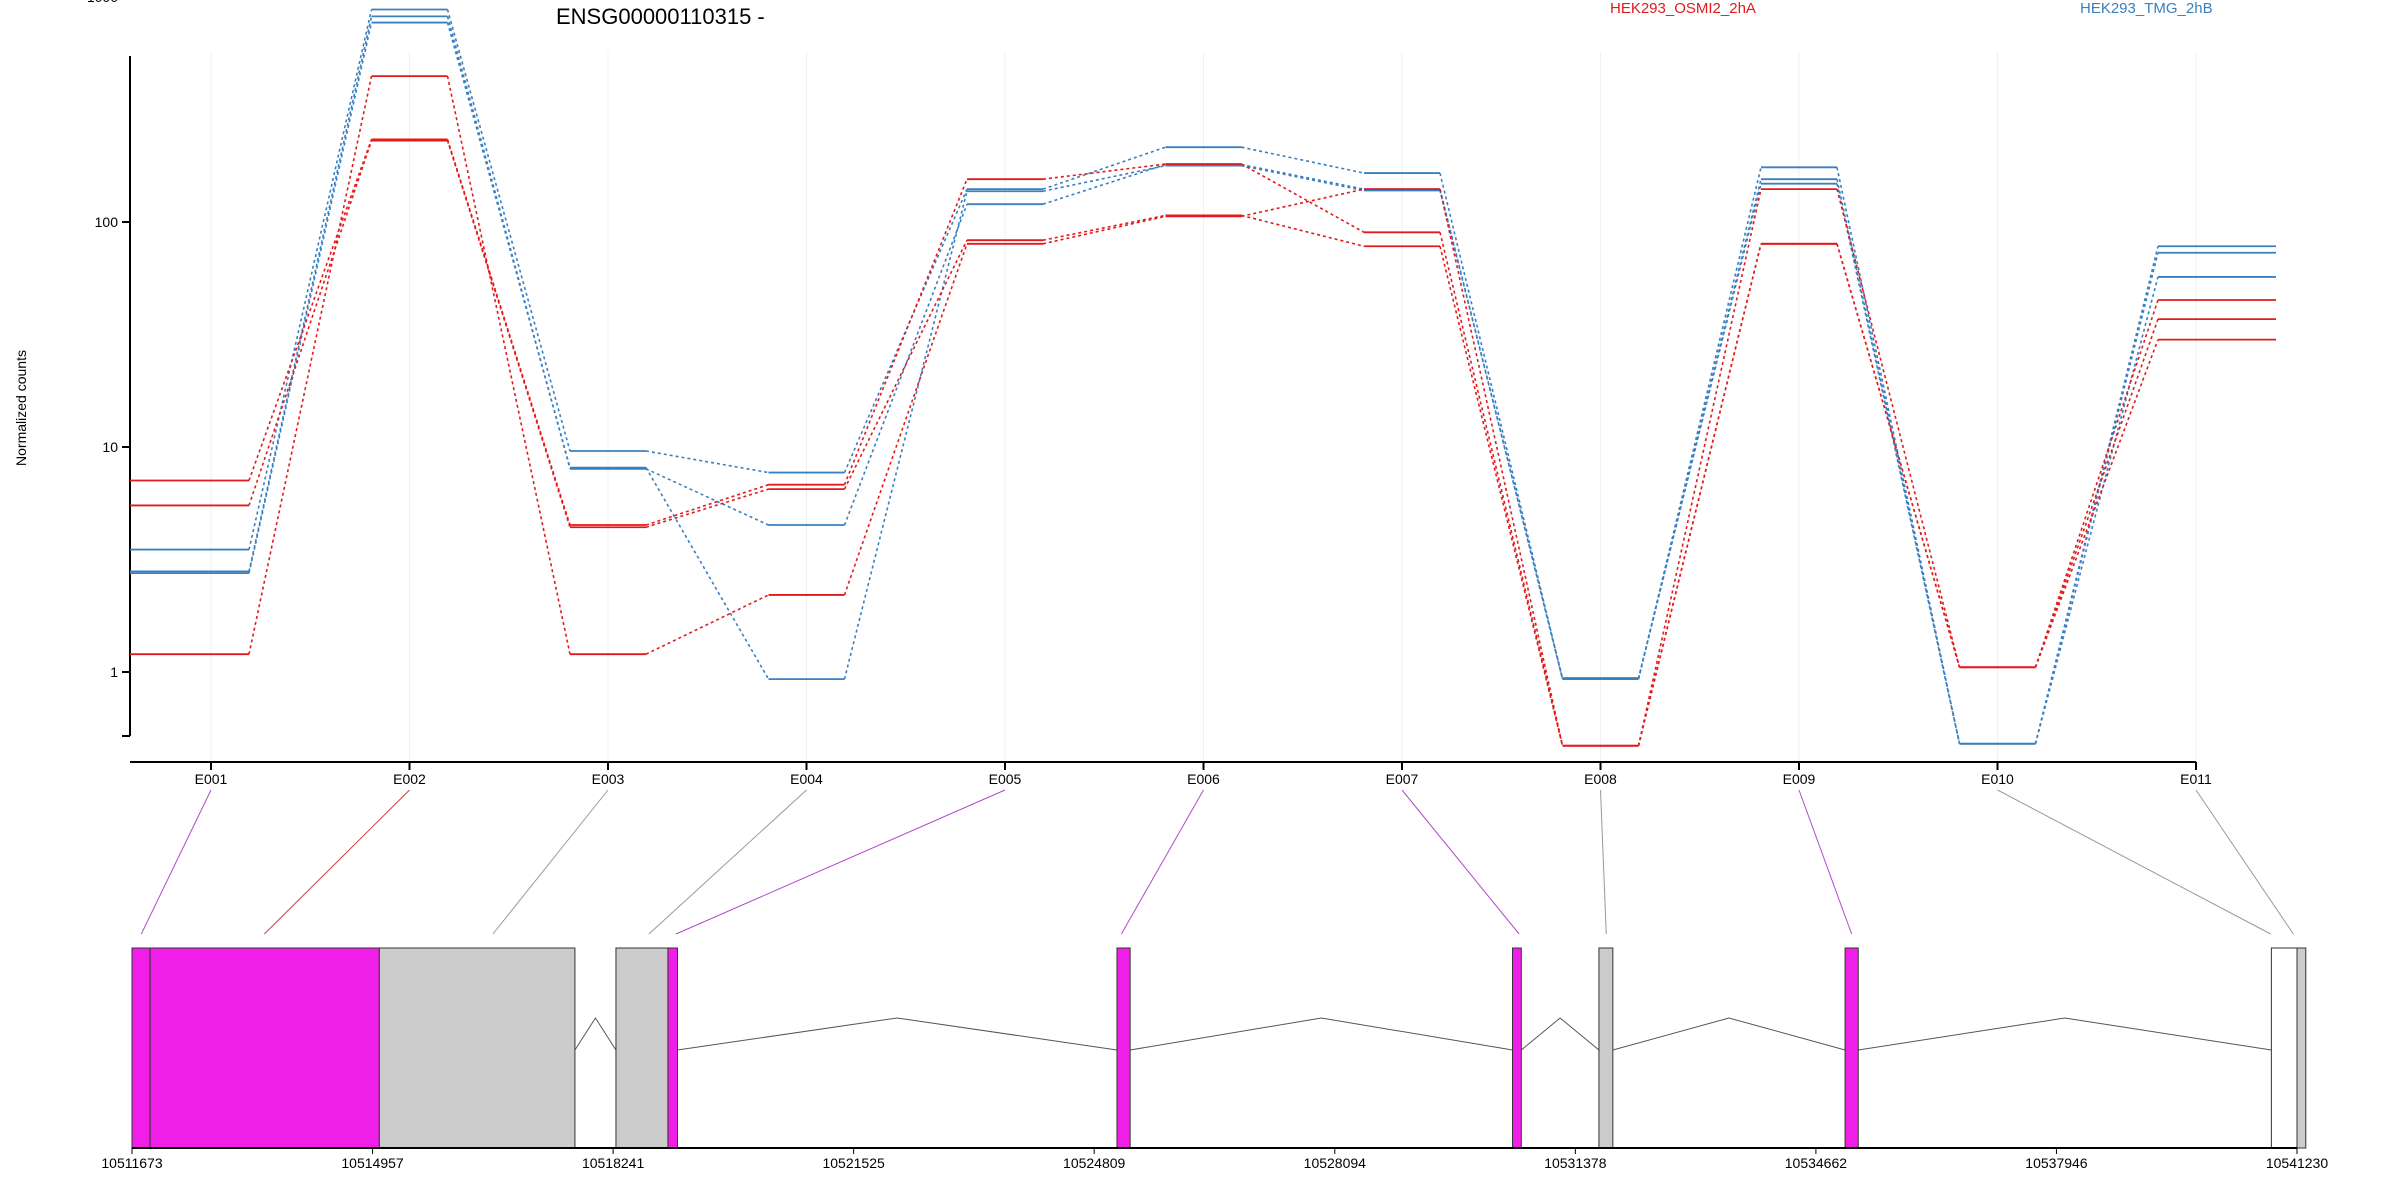 This screenshot has width=2400, height=1200. I want to click on connector-e007, so click(1460, 862).